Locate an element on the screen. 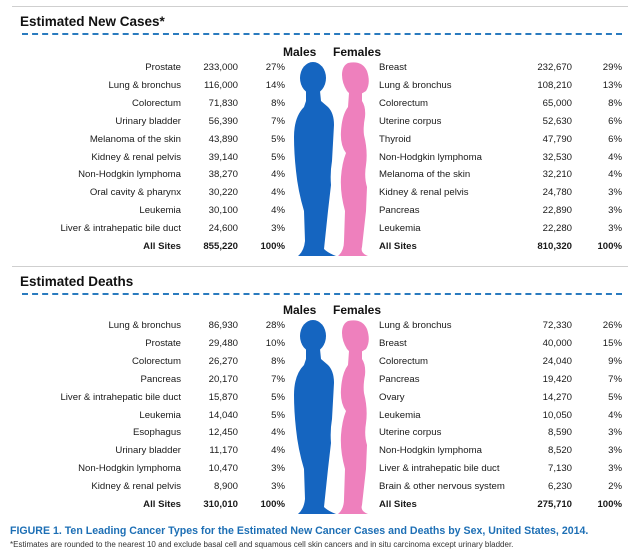 The height and width of the screenshot is (551, 640). male-count: 11,170 is located at coordinates (223, 451).